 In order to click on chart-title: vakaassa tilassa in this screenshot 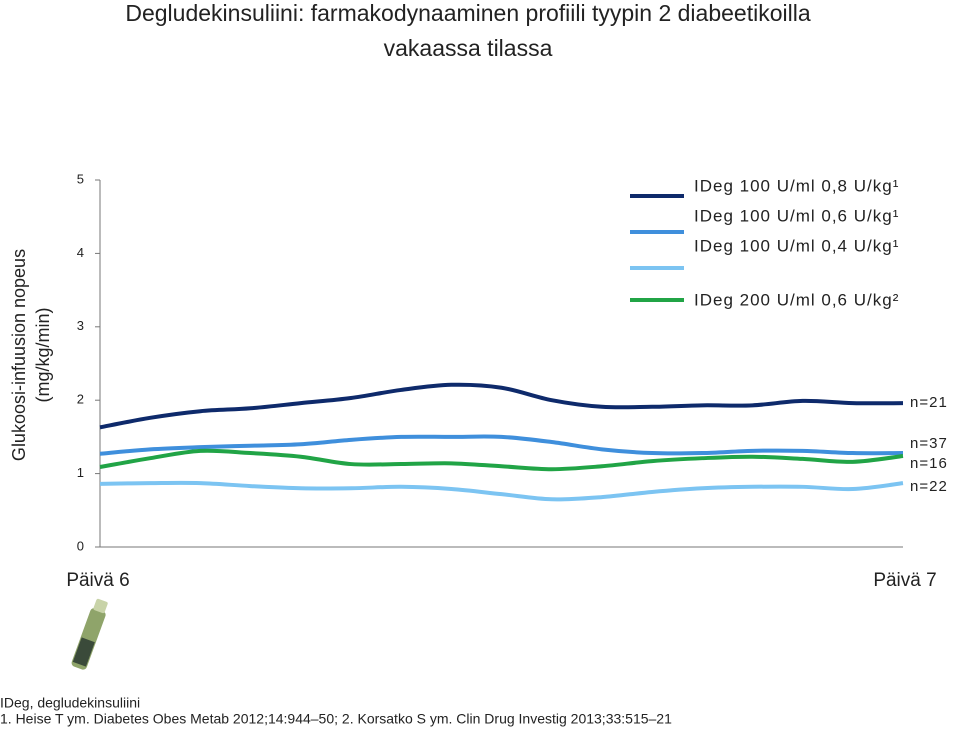, I will do `click(468, 48)`.